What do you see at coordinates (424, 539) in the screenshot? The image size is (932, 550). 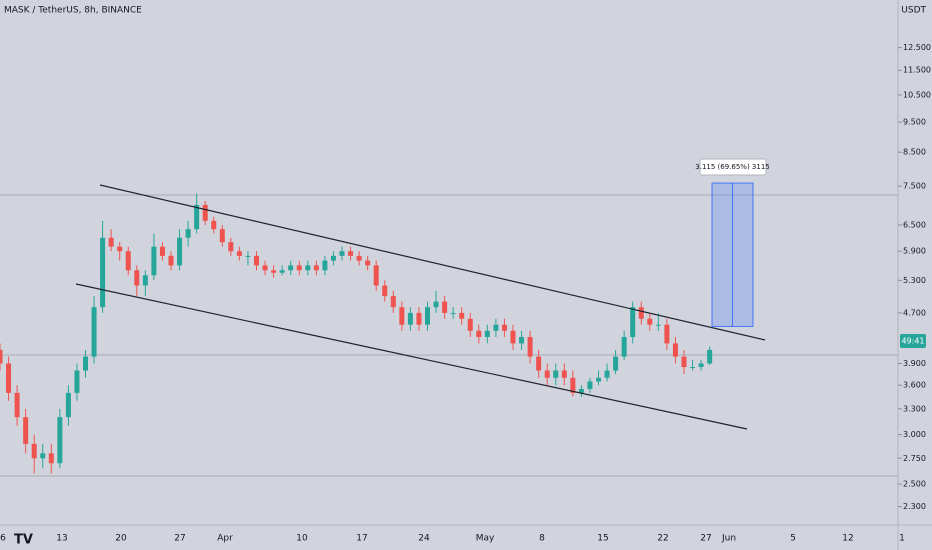 I see `x-tick-label: 24` at bounding box center [424, 539].